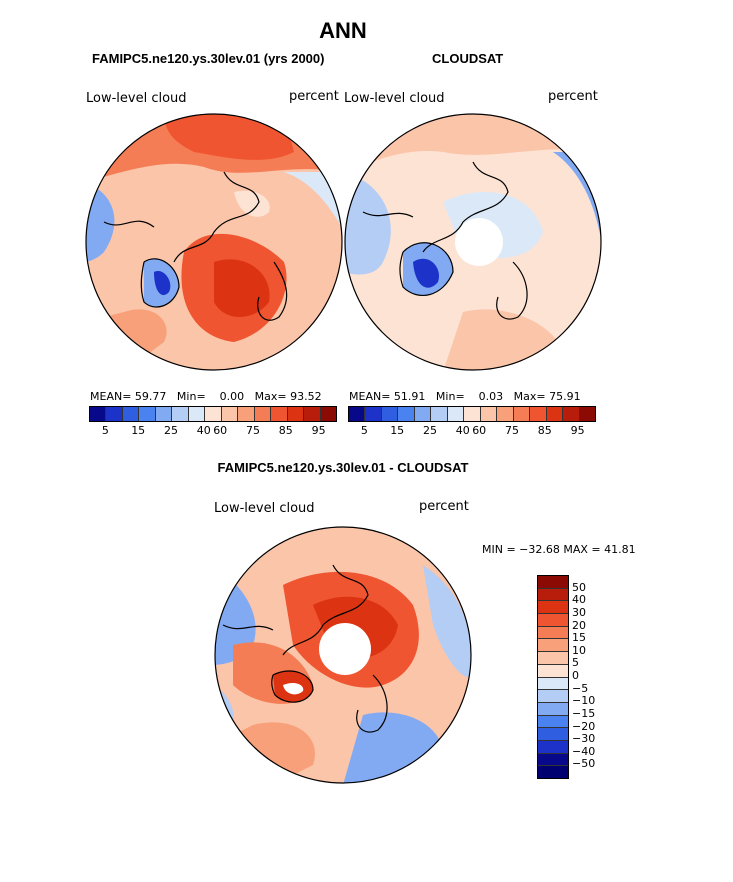  What do you see at coordinates (579, 625) in the screenshot?
I see `colorbar-tick-label: 20` at bounding box center [579, 625].